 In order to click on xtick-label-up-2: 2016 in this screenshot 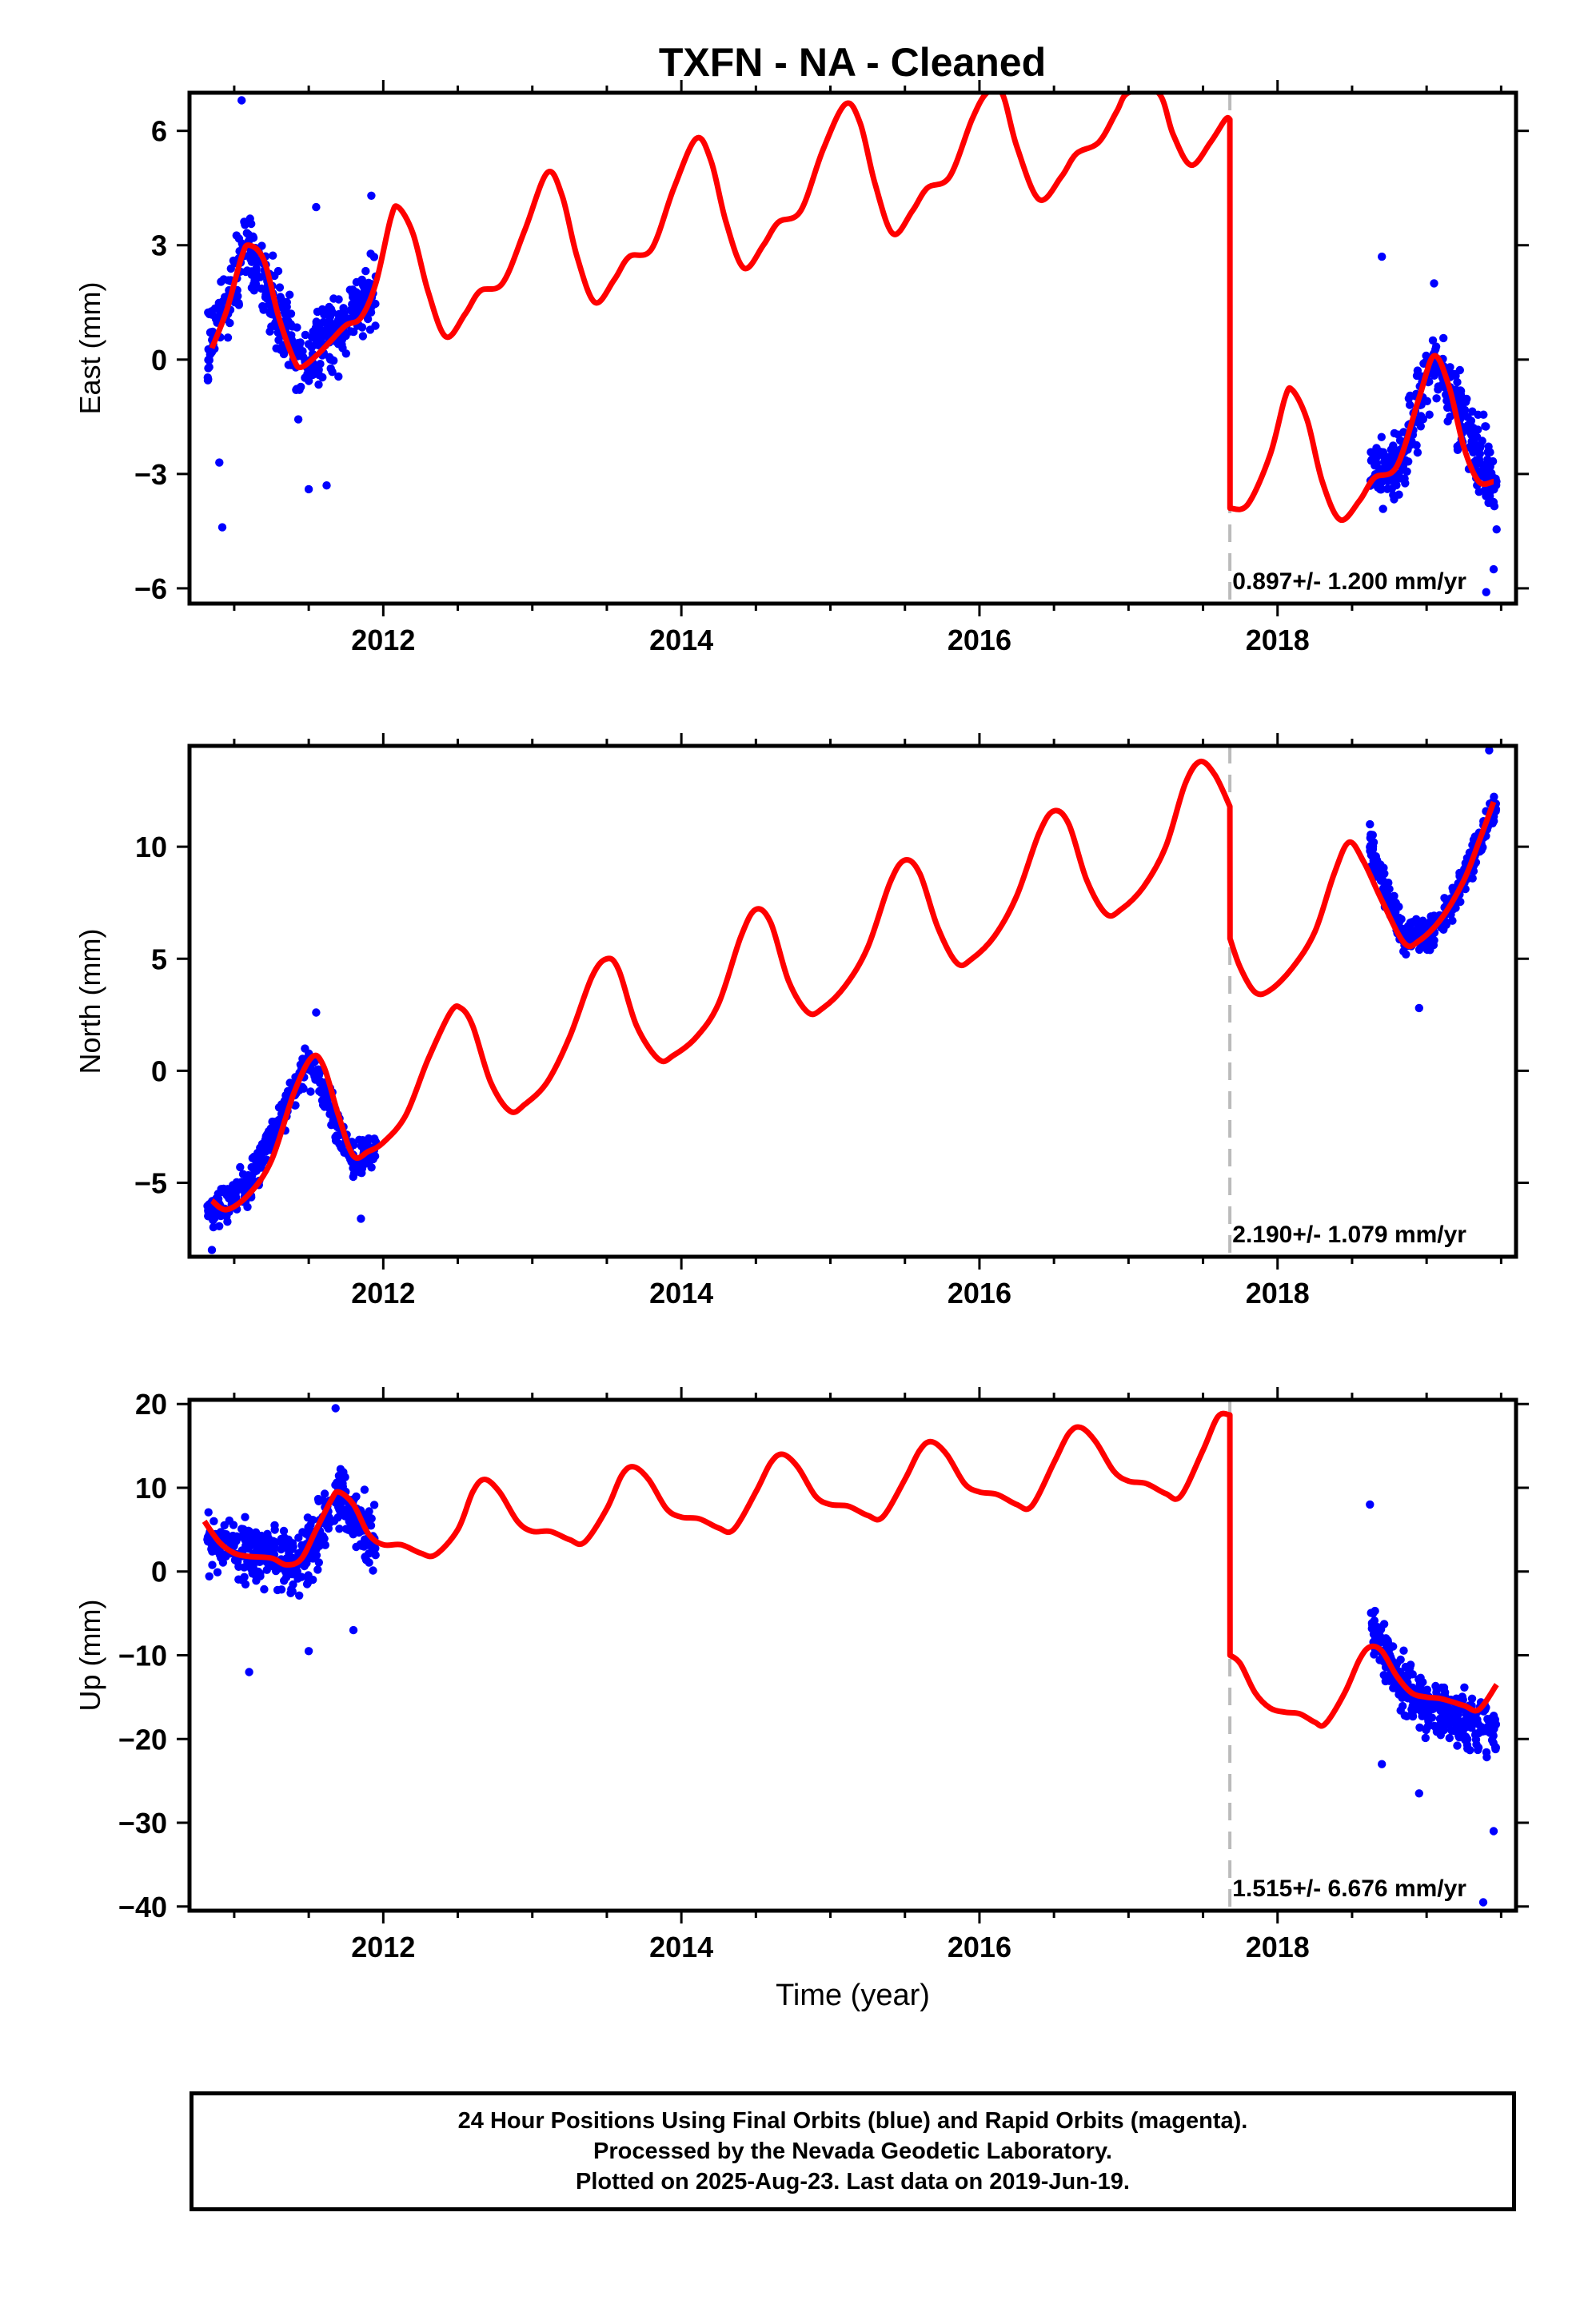, I will do `click(979, 1947)`.